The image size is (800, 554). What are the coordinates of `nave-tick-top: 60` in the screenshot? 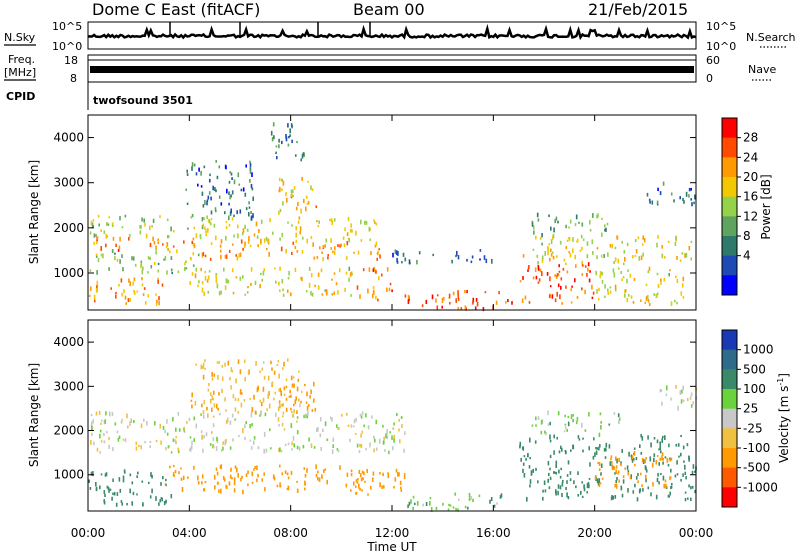 It's located at (713, 60).